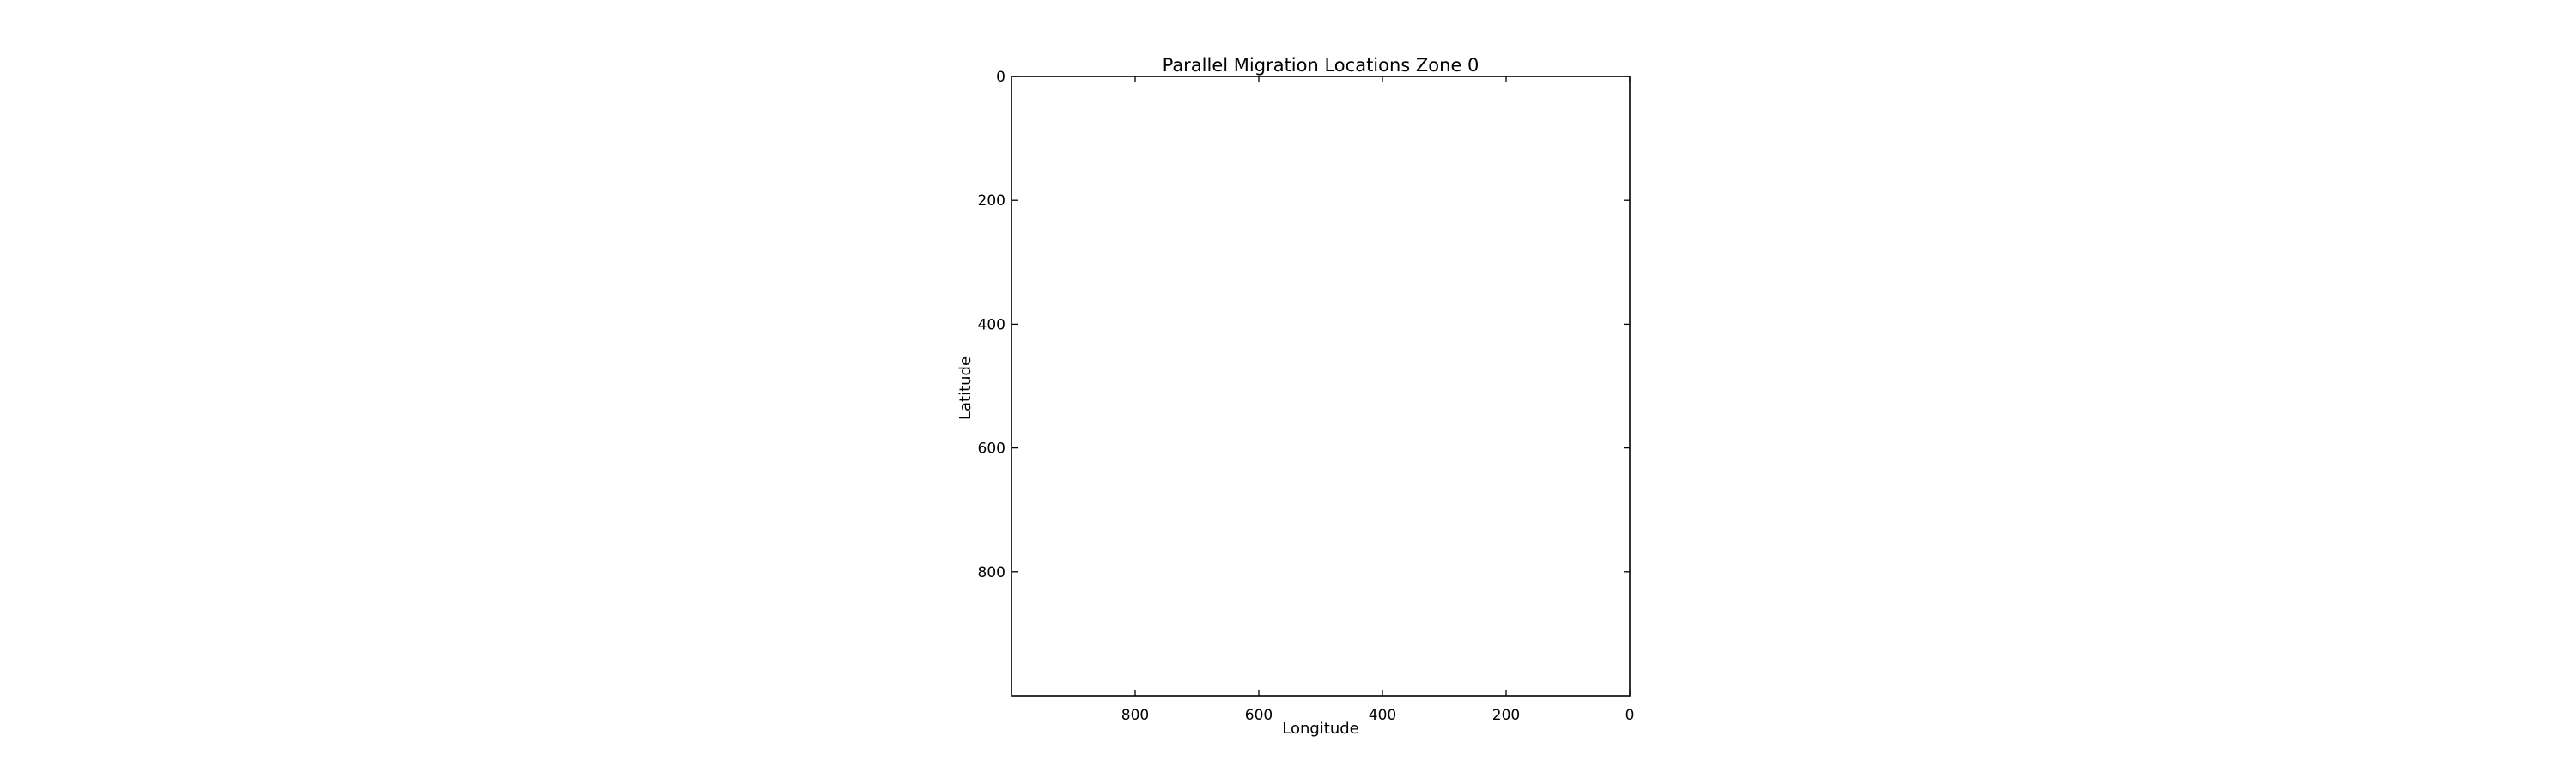 This screenshot has height=773, width=2576. I want to click on y-tick-label: 600, so click(991, 449).